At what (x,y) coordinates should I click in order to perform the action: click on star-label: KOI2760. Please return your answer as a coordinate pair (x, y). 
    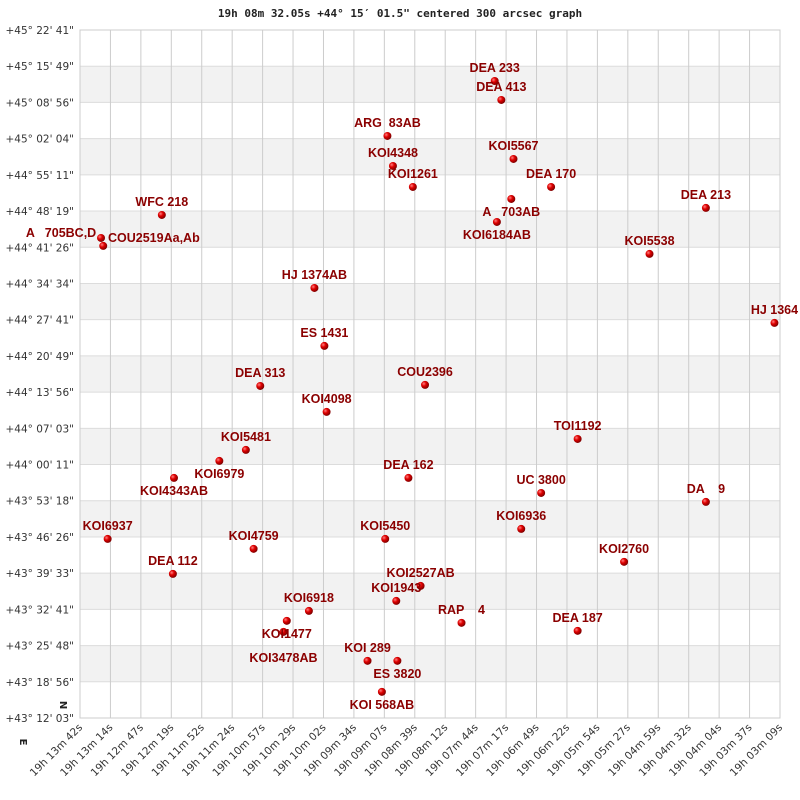
    Looking at the image, I should click on (624, 549).